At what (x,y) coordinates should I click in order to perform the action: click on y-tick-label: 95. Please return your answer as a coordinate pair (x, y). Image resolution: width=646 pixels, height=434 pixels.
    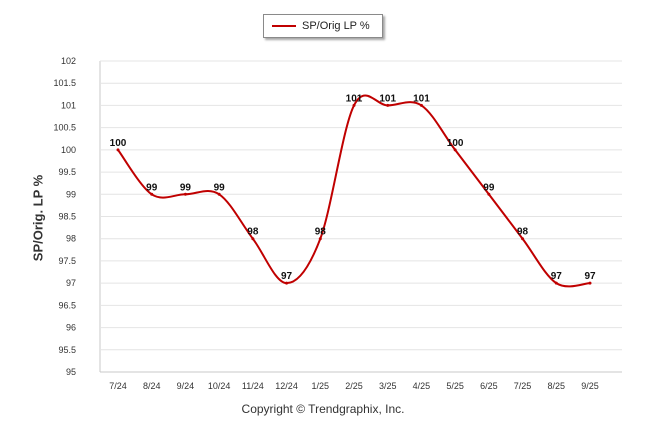
    Looking at the image, I should click on (71, 372).